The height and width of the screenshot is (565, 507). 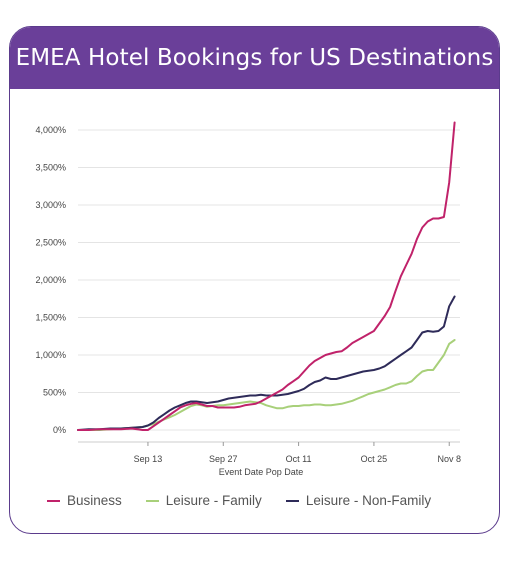 I want to click on legend-label: Business, so click(x=94, y=500).